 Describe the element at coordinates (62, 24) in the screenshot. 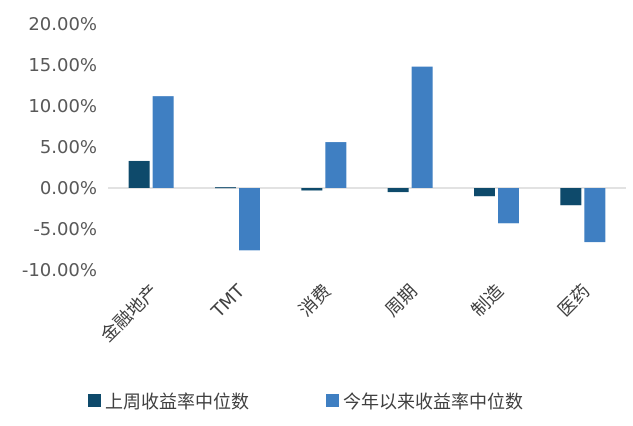

I see `y-tick-label: 20.00%` at that location.